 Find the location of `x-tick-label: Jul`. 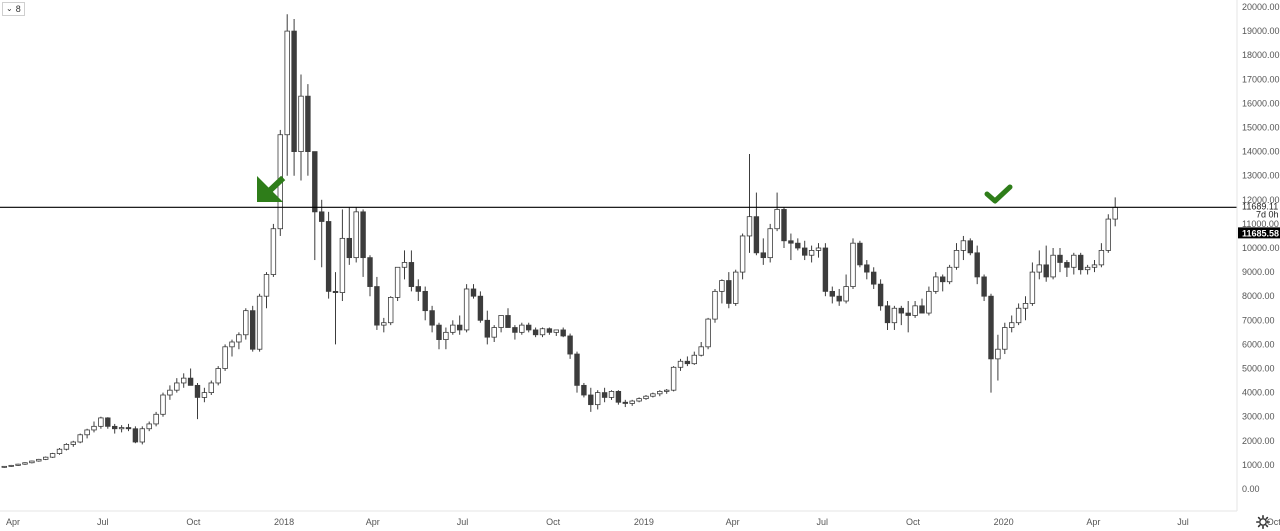

x-tick-label: Jul is located at coordinates (823, 522).